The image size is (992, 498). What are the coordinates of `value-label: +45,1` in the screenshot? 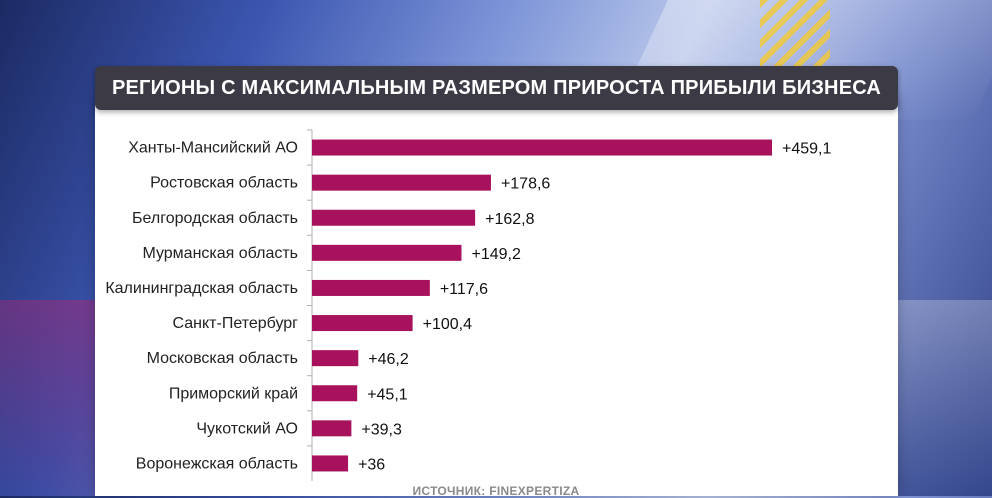 It's located at (387, 394).